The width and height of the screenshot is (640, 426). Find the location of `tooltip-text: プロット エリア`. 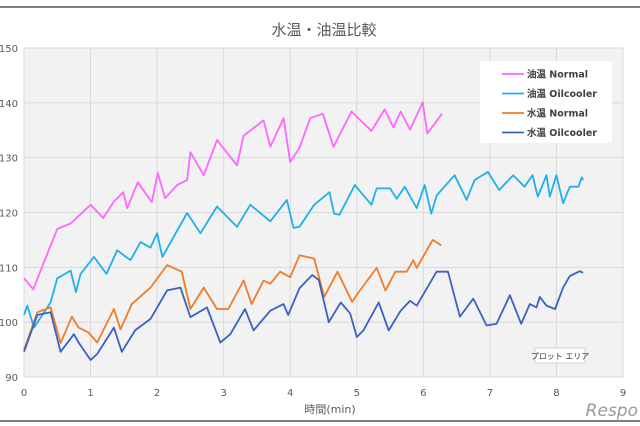

tooltip-text: プロット エリア is located at coordinates (560, 356).